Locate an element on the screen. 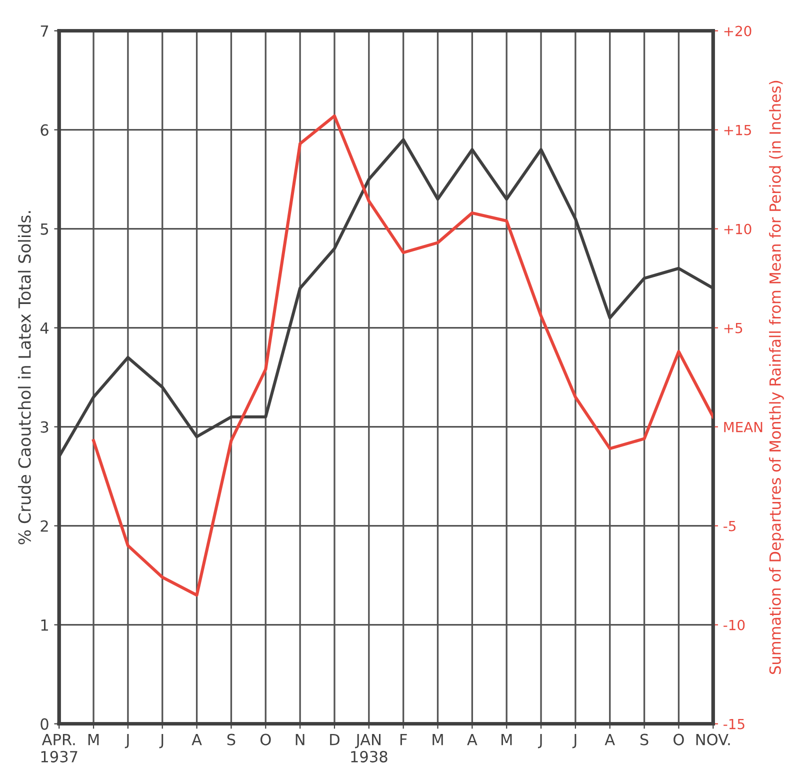  y2-tick-label: +10 is located at coordinates (738, 229).